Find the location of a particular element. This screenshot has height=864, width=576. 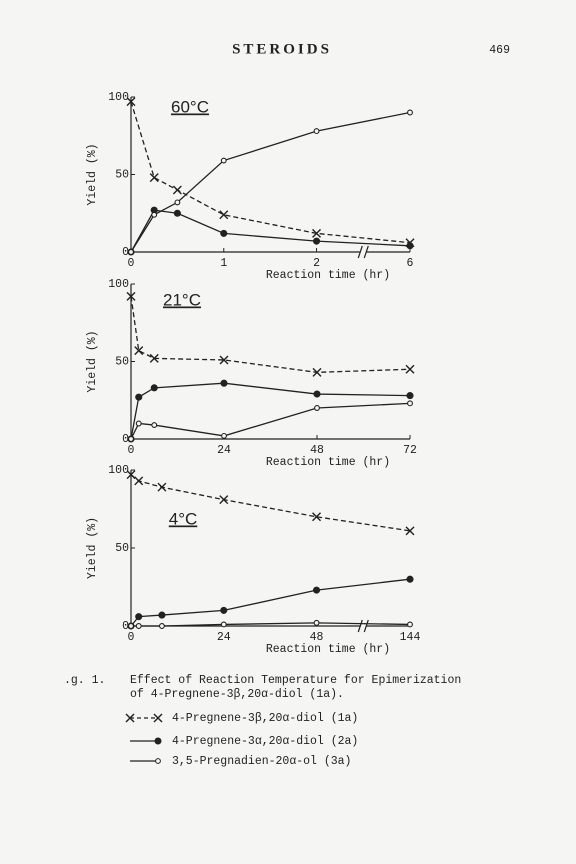

x-tick-label: 6 is located at coordinates (410, 263).